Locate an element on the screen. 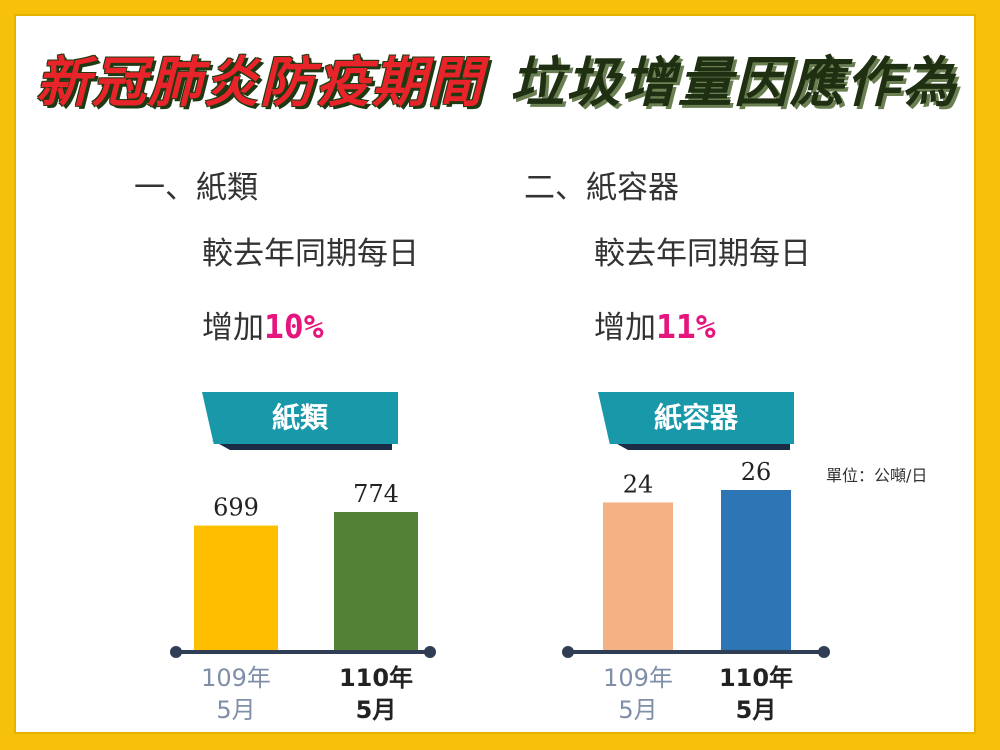  ribbon-label-paper: 紙類 is located at coordinates (299, 417).